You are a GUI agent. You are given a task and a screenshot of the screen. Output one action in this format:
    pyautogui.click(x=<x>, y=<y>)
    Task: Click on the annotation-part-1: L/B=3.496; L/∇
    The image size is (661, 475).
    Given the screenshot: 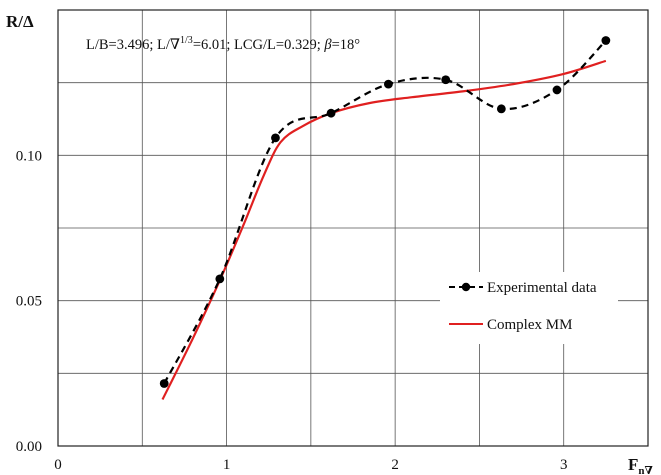 What is the action you would take?
    pyautogui.click(x=133, y=45)
    